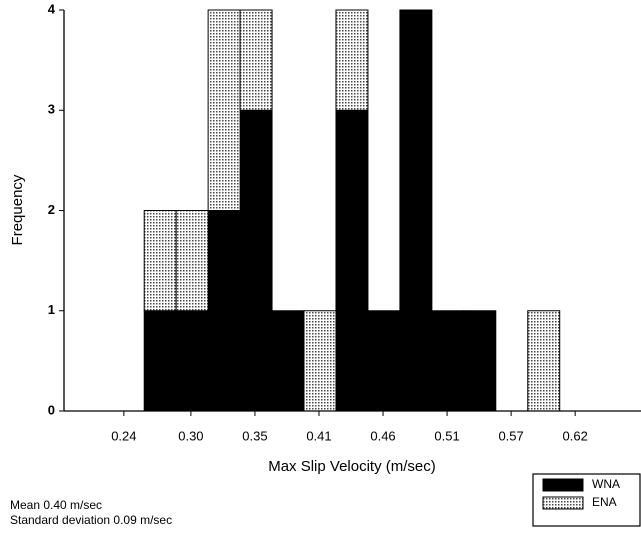 This screenshot has width=641, height=536. I want to click on y-tick-label: 1, so click(51, 309).